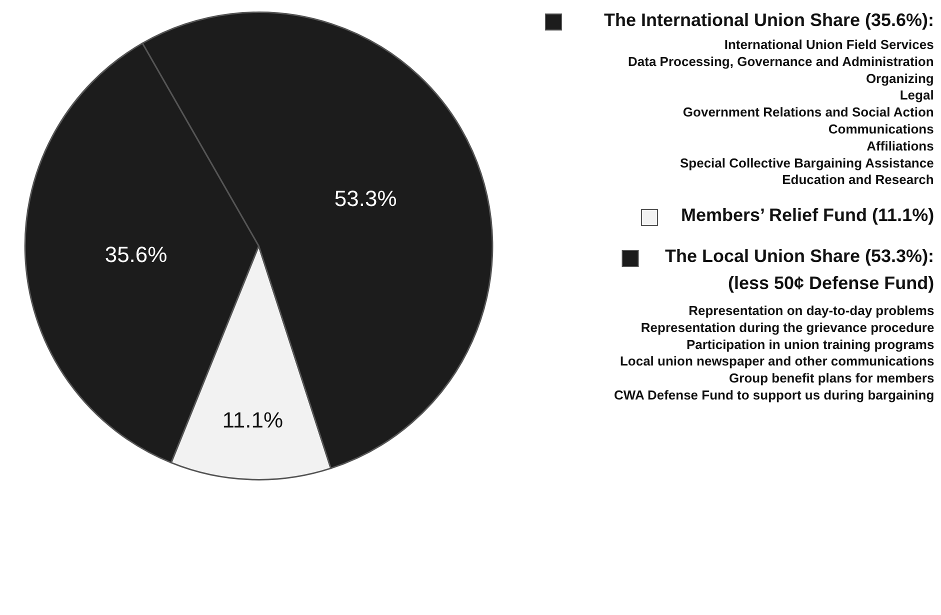  Describe the element at coordinates (807, 215) in the screenshot. I see `legend-label: Members’ Relief Fund (11.1%)` at that location.